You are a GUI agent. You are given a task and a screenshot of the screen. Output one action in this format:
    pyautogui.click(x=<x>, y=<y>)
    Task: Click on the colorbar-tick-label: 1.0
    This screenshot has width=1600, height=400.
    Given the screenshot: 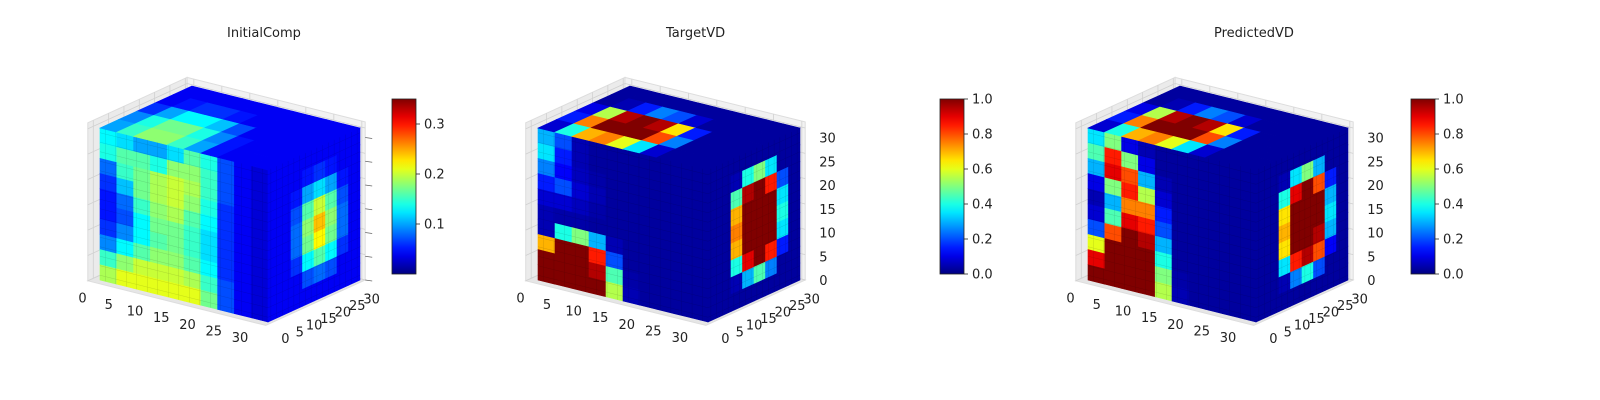 What is the action you would take?
    pyautogui.click(x=982, y=100)
    